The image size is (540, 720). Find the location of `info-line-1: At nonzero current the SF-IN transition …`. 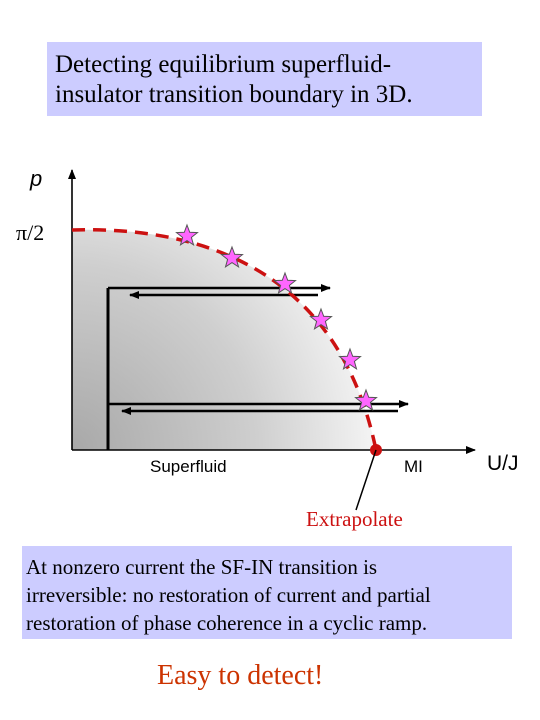

info-line-1: At nonzero current the SF-IN transition … is located at coordinates (202, 567).